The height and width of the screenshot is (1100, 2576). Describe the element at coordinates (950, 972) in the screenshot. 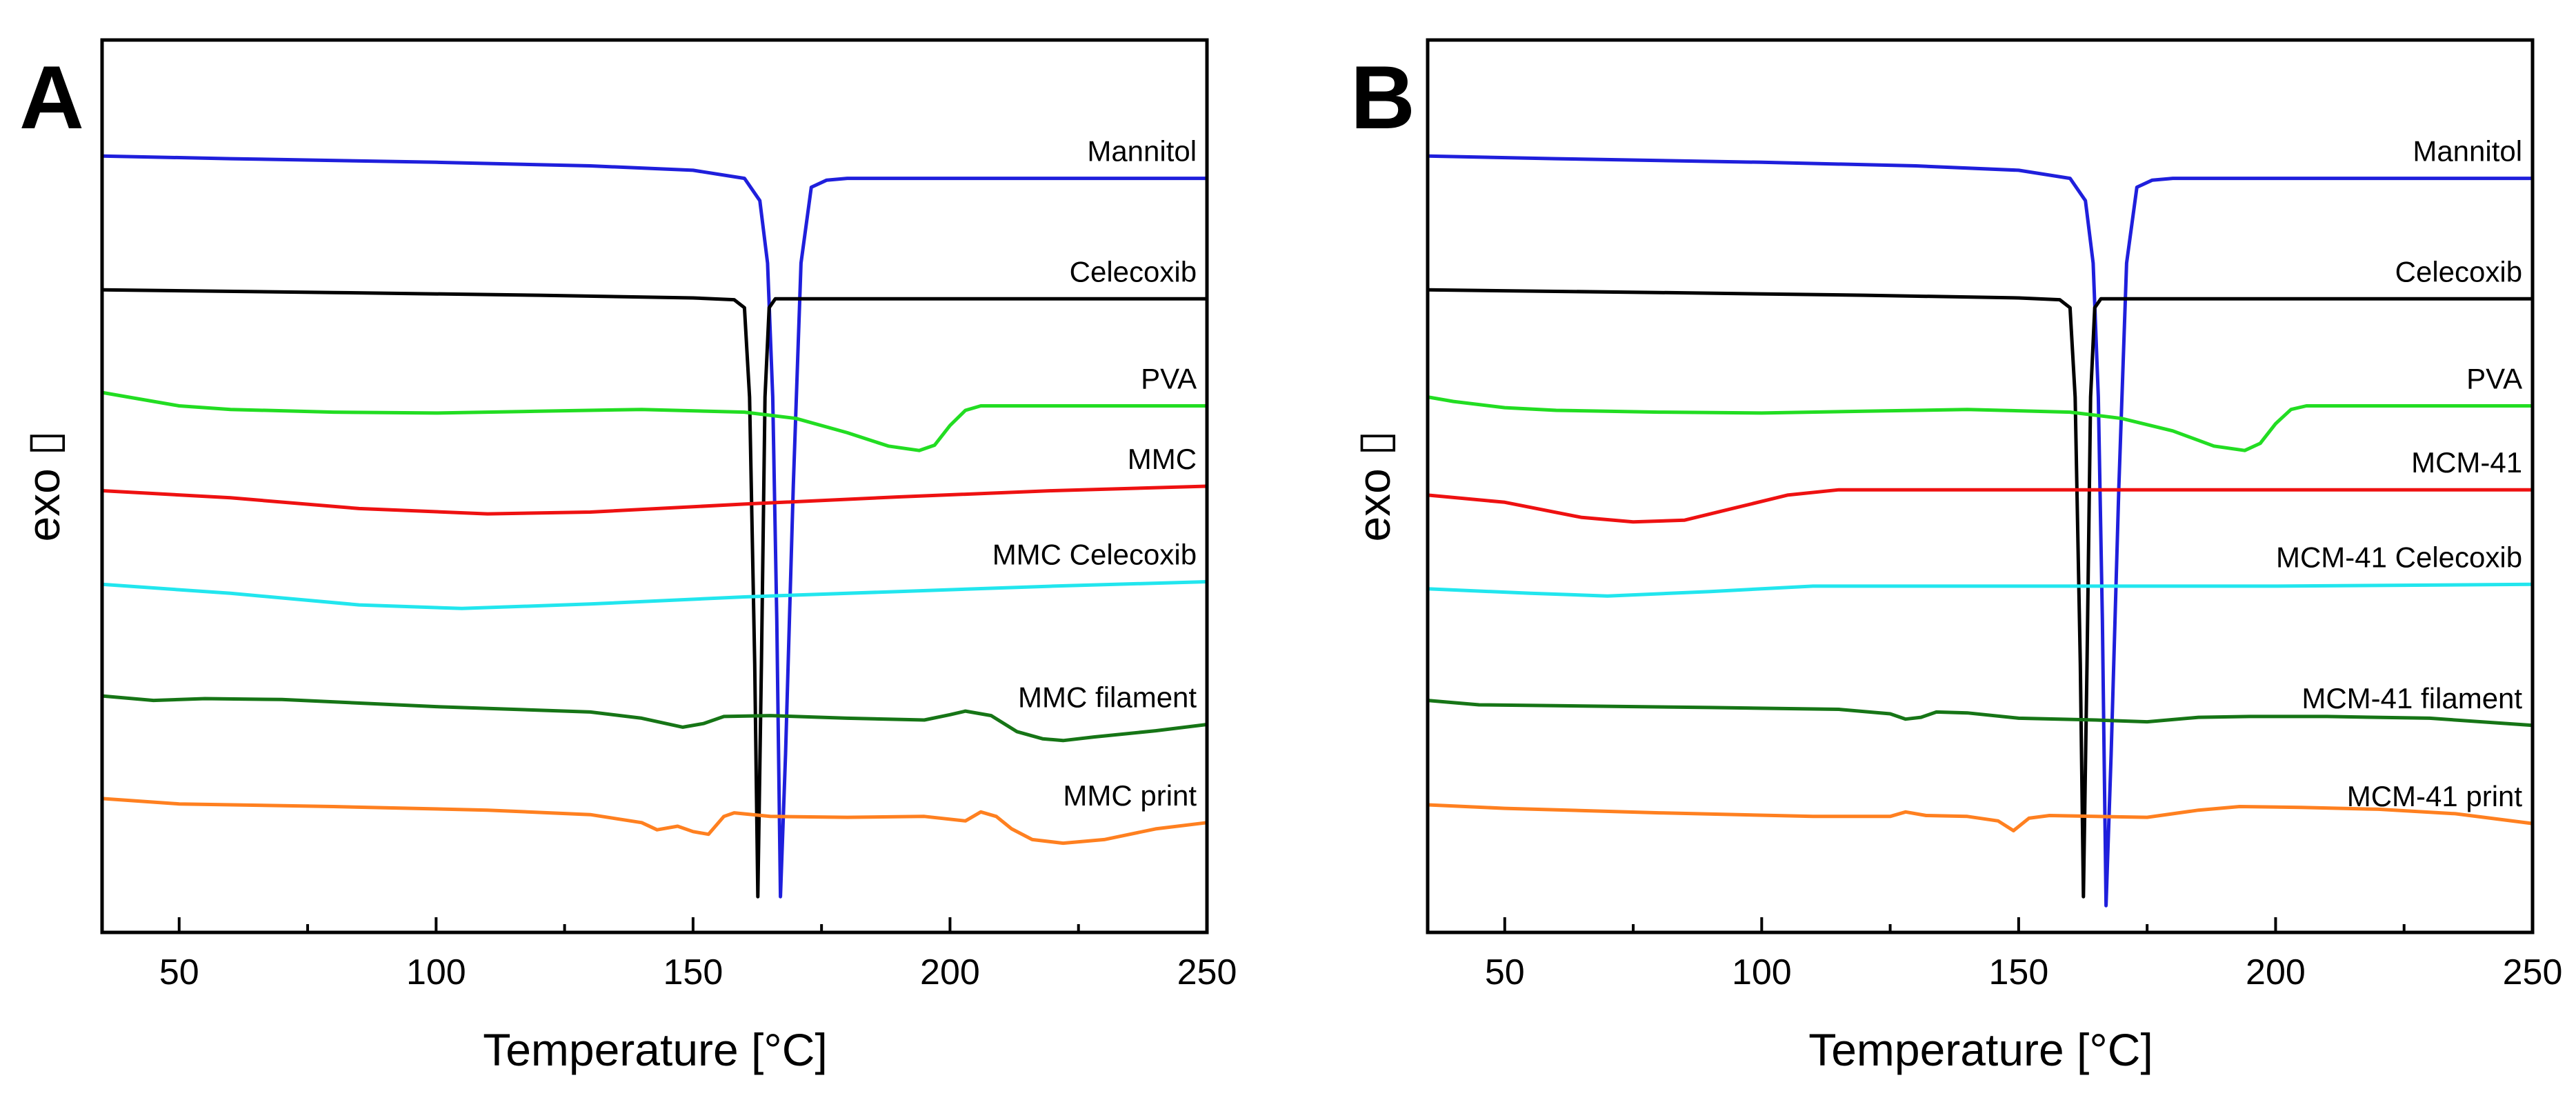

I see `x-tick-label-200-a: 200` at that location.